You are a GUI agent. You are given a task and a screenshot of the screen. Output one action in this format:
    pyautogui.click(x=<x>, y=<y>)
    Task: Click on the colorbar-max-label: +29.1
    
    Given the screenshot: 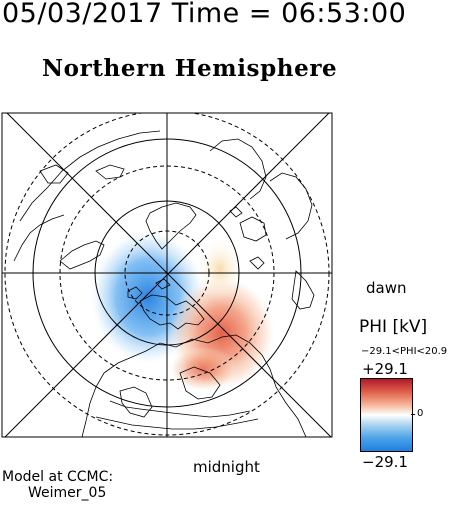 What is the action you would take?
    pyautogui.click(x=385, y=369)
    